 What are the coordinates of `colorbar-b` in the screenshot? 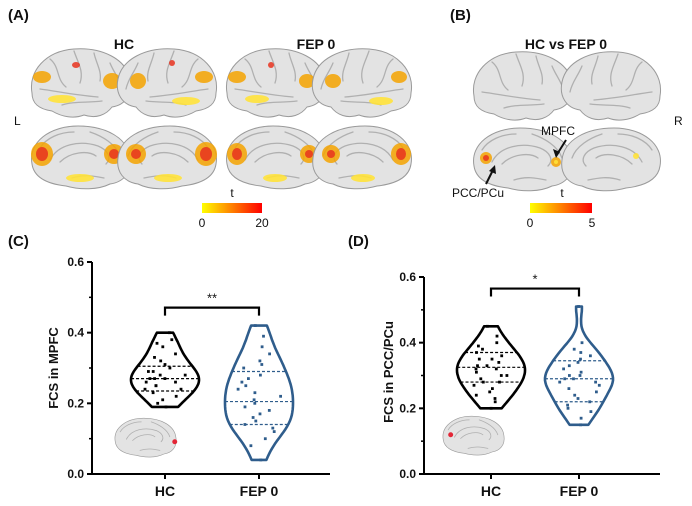 It's located at (561, 208).